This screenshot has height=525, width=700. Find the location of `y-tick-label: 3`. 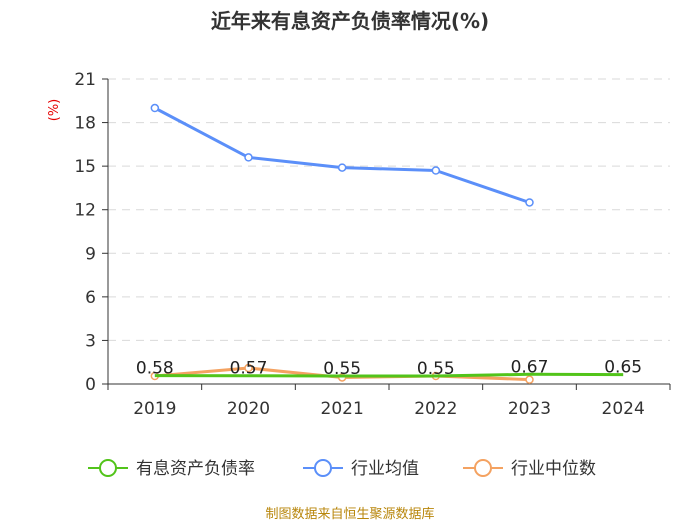

y-tick-label: 3 is located at coordinates (90, 341).